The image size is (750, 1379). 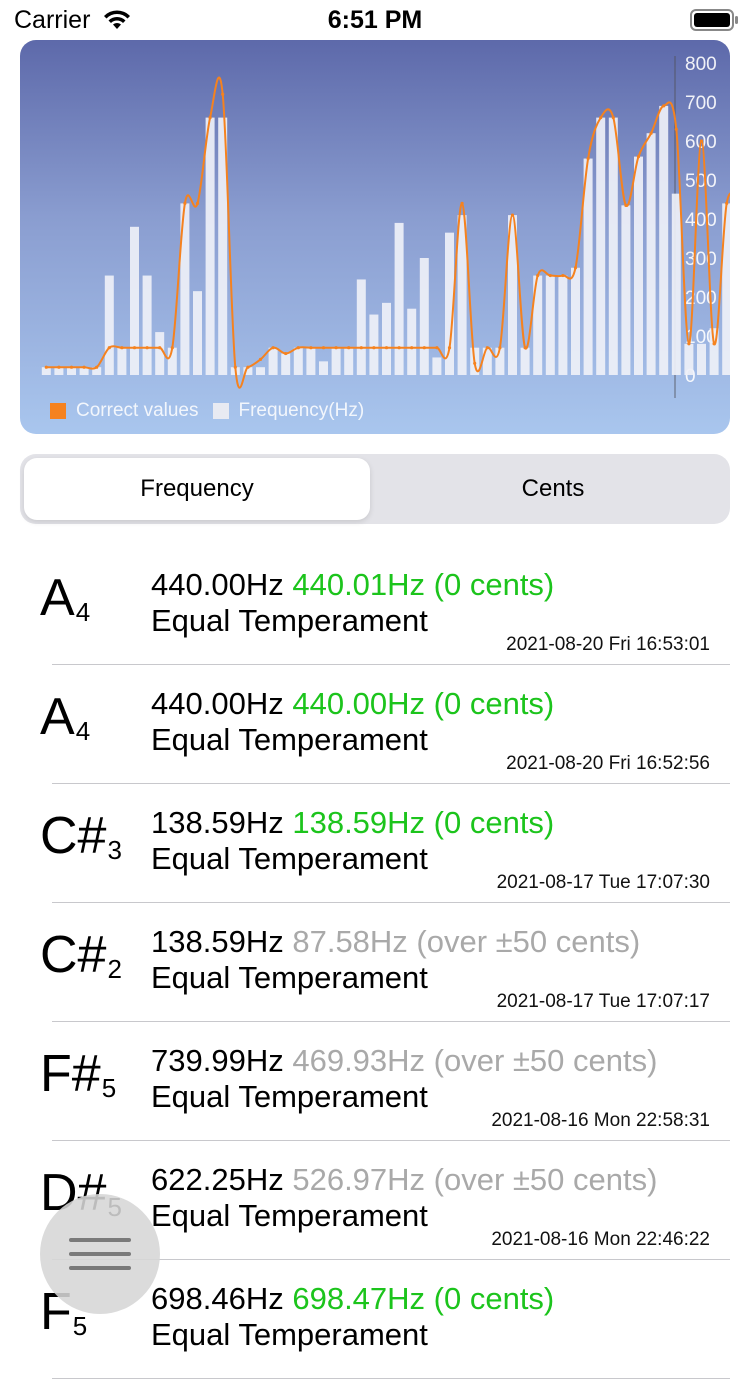 I want to click on legend-item-correct: Correct values, so click(x=124, y=411).